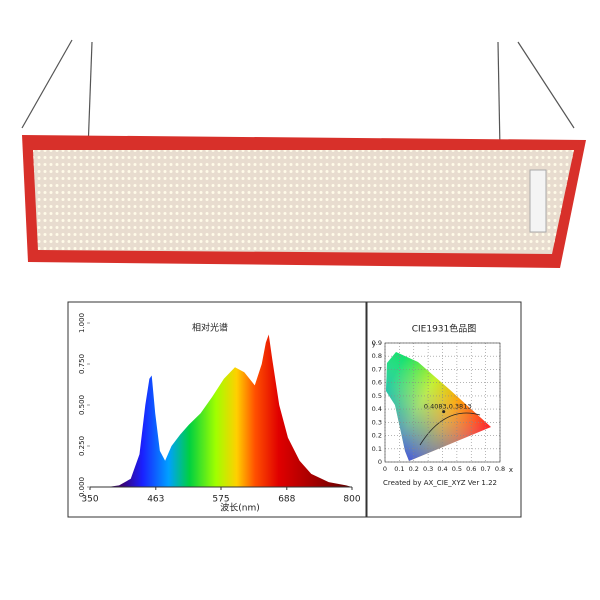 This screenshot has width=600, height=600. I want to click on planck-locus, so click(450, 429).